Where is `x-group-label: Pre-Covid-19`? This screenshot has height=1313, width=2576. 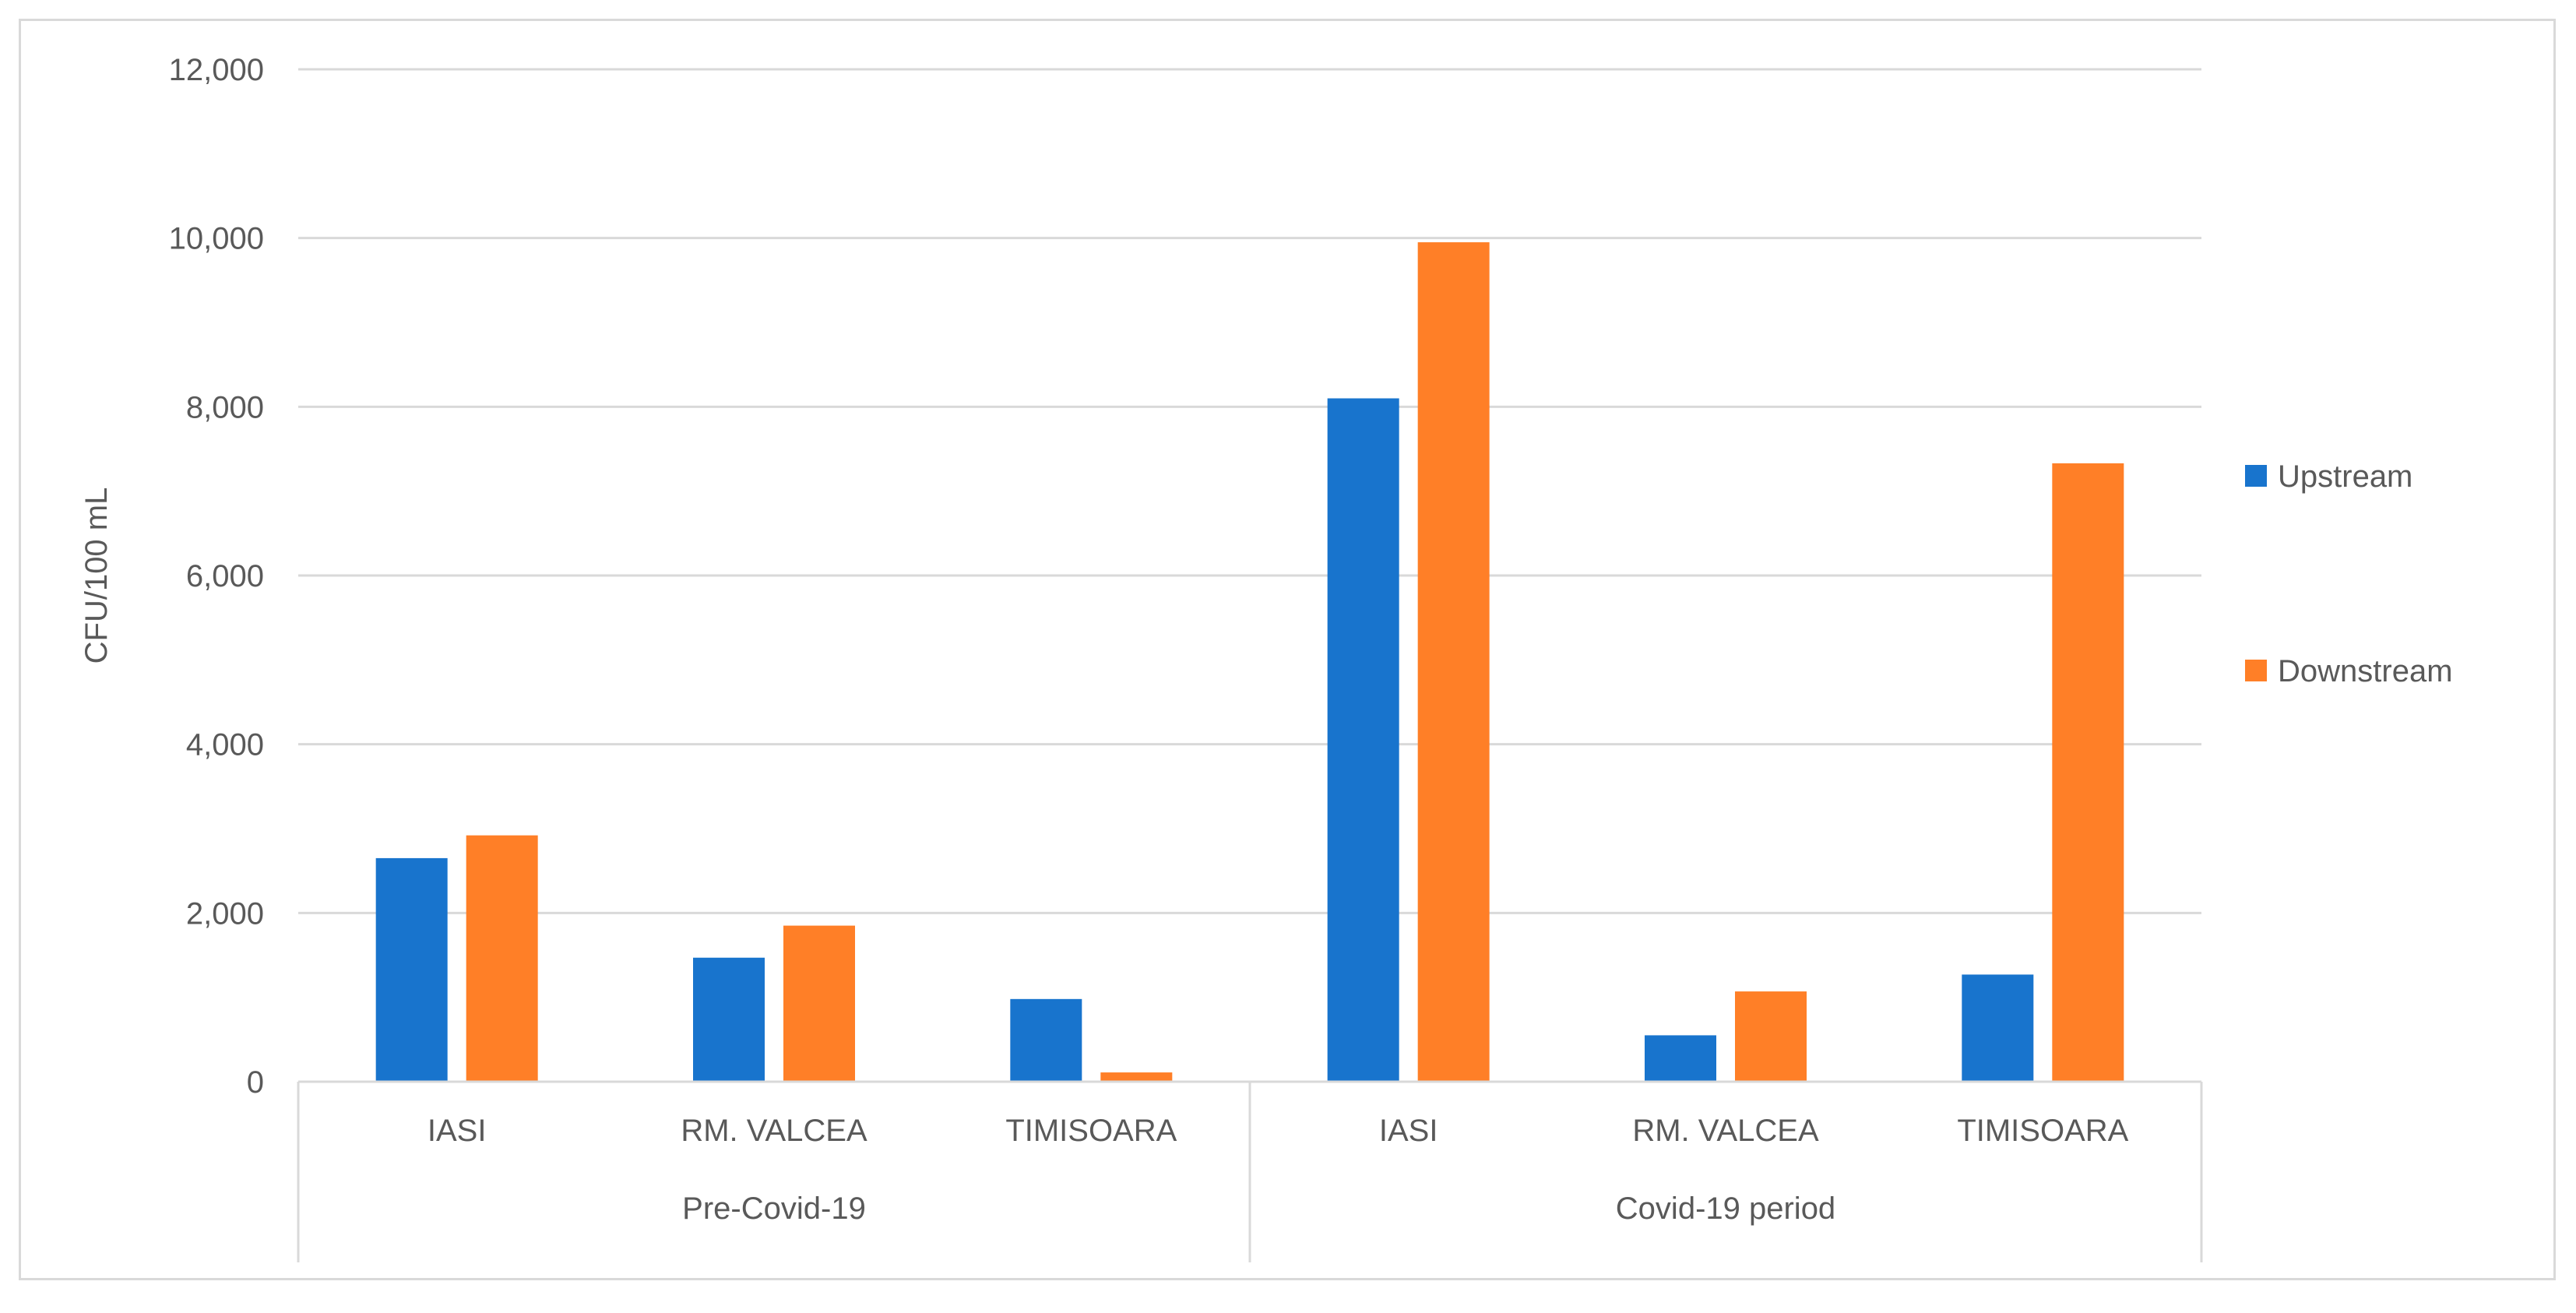
x-group-label: Pre-Covid-19 is located at coordinates (774, 1209).